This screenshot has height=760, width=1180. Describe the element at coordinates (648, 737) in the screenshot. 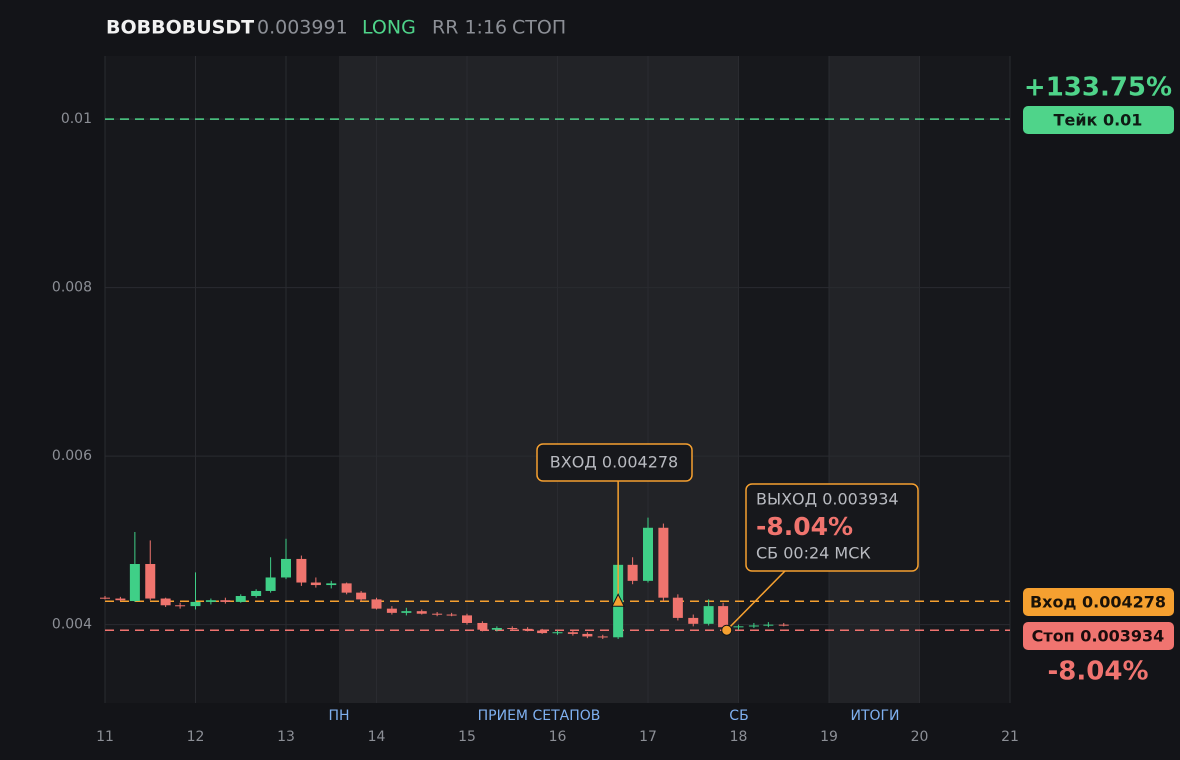

I see `x-tick-label: 17` at that location.